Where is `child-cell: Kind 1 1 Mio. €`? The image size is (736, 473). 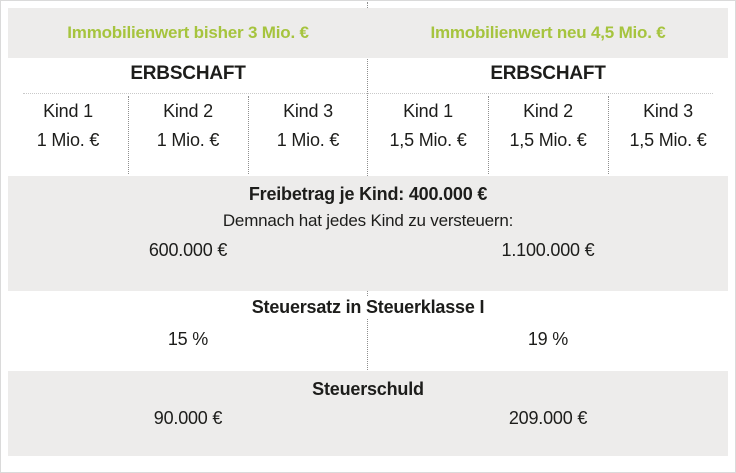
child-cell: Kind 1 1 Mio. € is located at coordinates (68, 126).